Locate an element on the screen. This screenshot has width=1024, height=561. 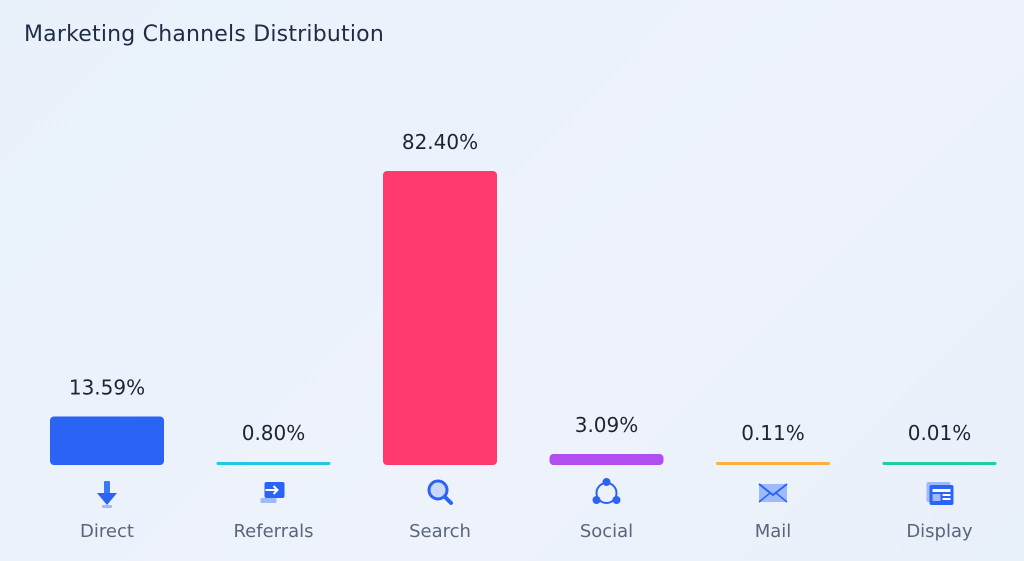
category-label-social: Social is located at coordinates (606, 531).